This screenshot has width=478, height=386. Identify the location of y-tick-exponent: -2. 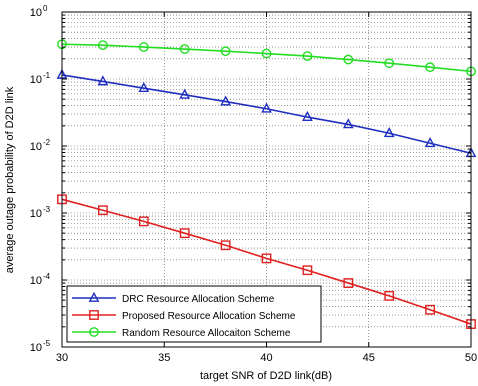
(47, 142).